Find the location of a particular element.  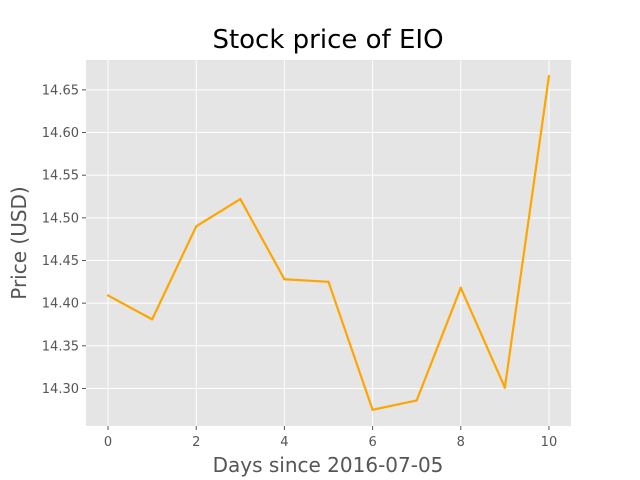

x-tick-label: 4 is located at coordinates (284, 442).